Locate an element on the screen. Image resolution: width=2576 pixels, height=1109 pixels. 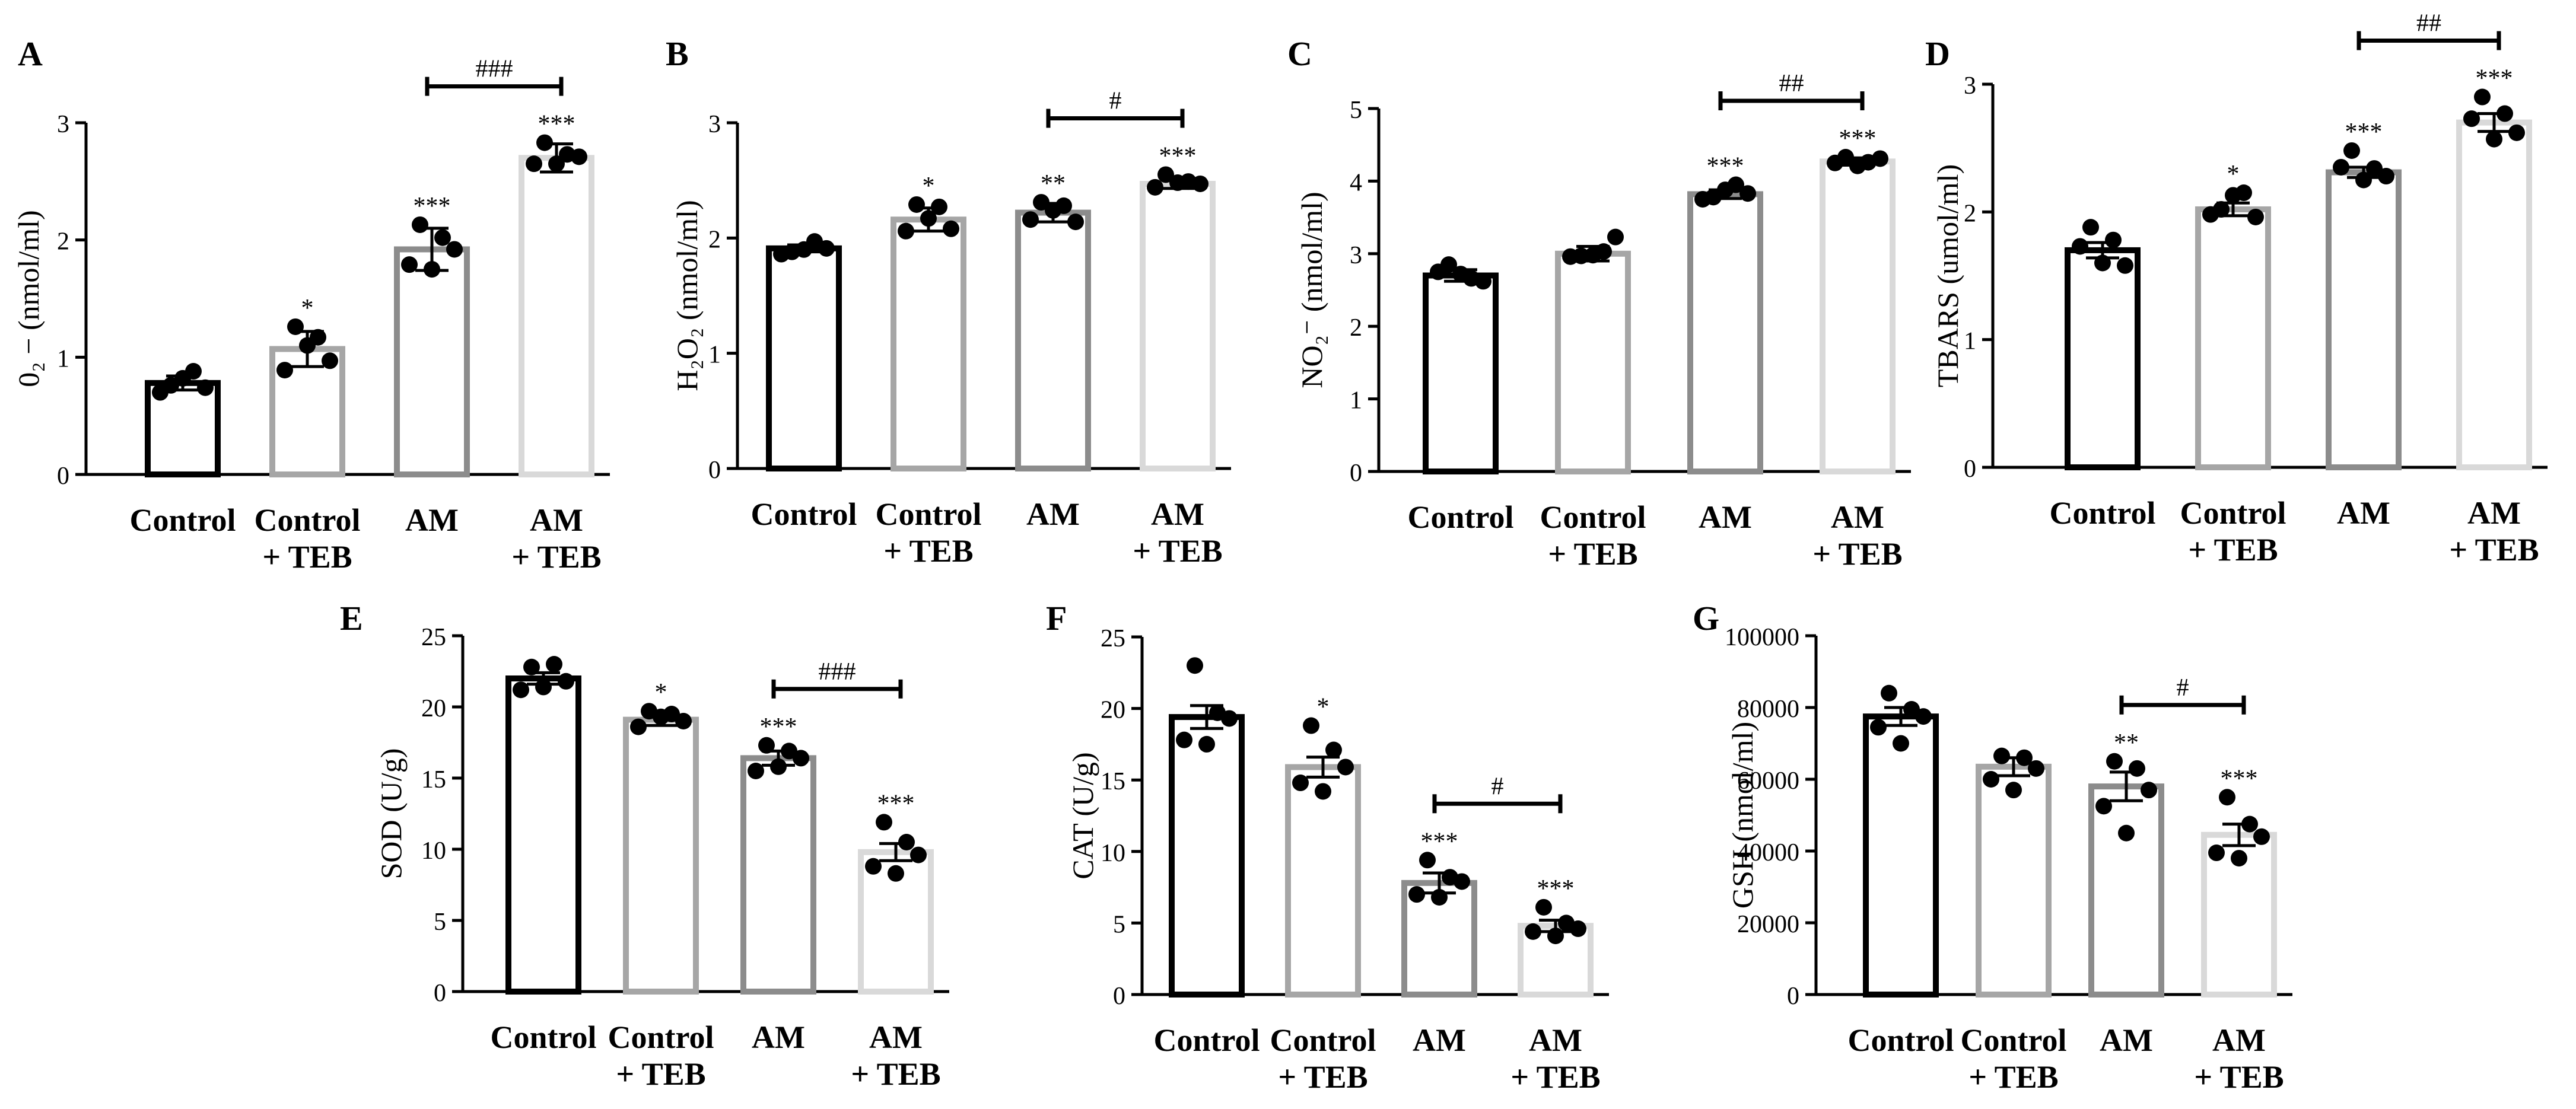
comparison-label: ### is located at coordinates (837, 672).